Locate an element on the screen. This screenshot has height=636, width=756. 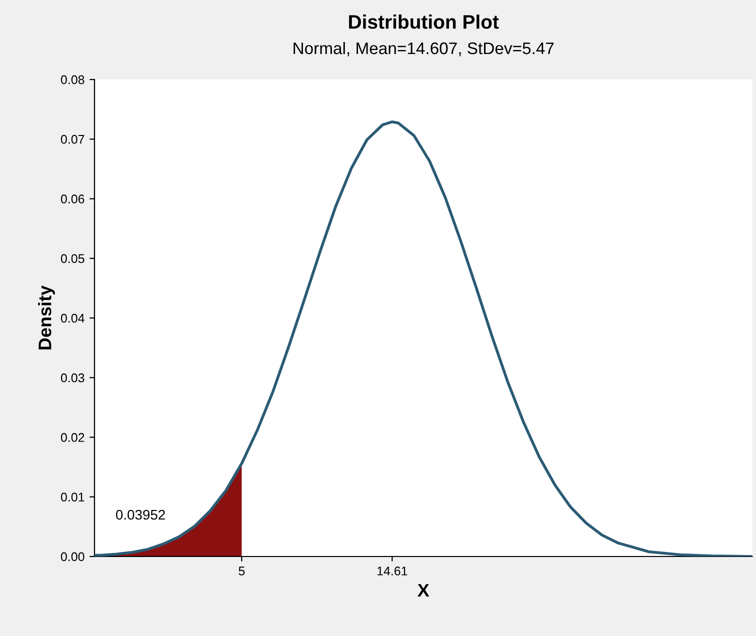
chart-title: Distribution Plot is located at coordinates (424, 21).